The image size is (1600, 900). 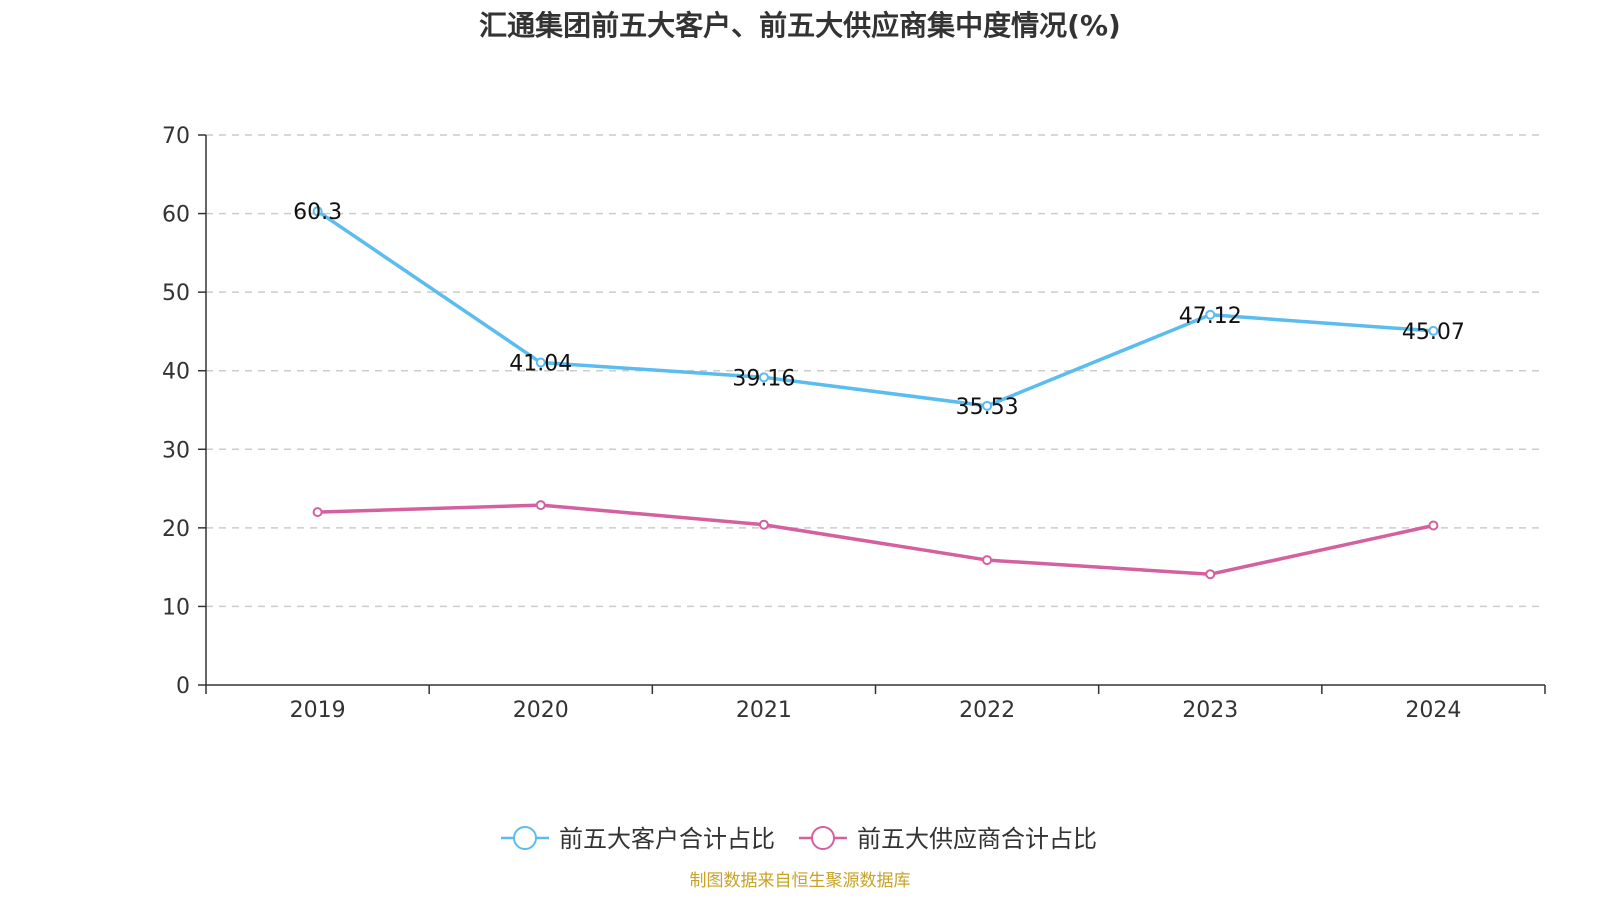 I want to click on legend-item-1: 前五大客户合计占比, so click(x=638, y=839).